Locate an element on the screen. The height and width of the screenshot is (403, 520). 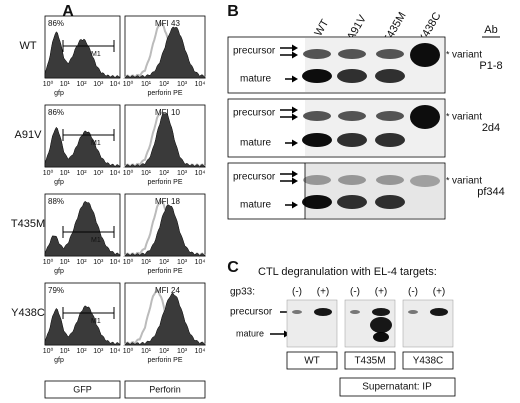
row-label: WT is located at coordinates (27, 46).